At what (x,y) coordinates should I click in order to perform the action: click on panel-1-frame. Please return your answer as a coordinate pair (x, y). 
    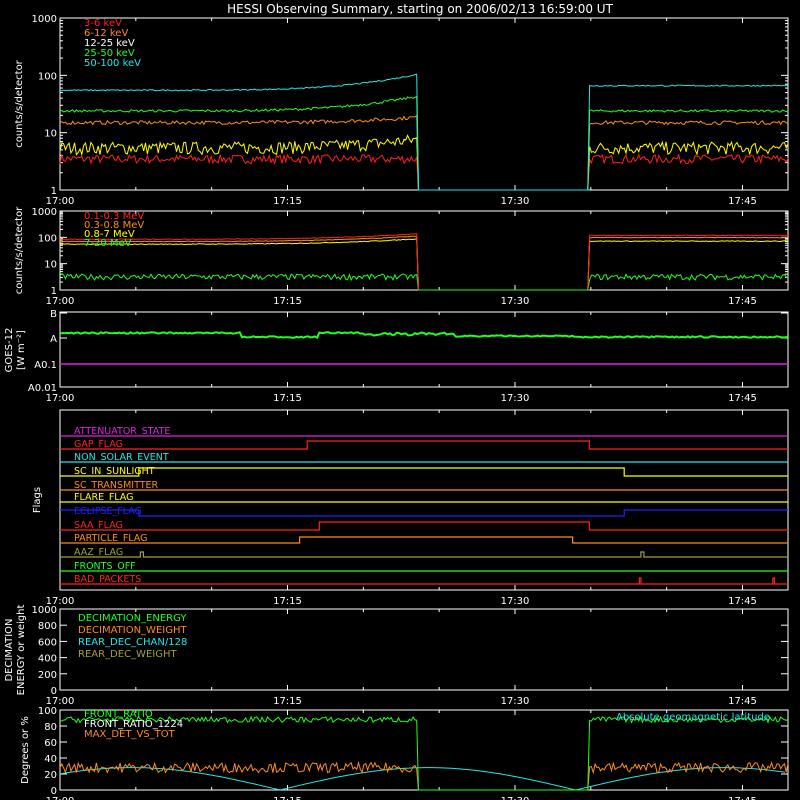
    Looking at the image, I should click on (424, 250).